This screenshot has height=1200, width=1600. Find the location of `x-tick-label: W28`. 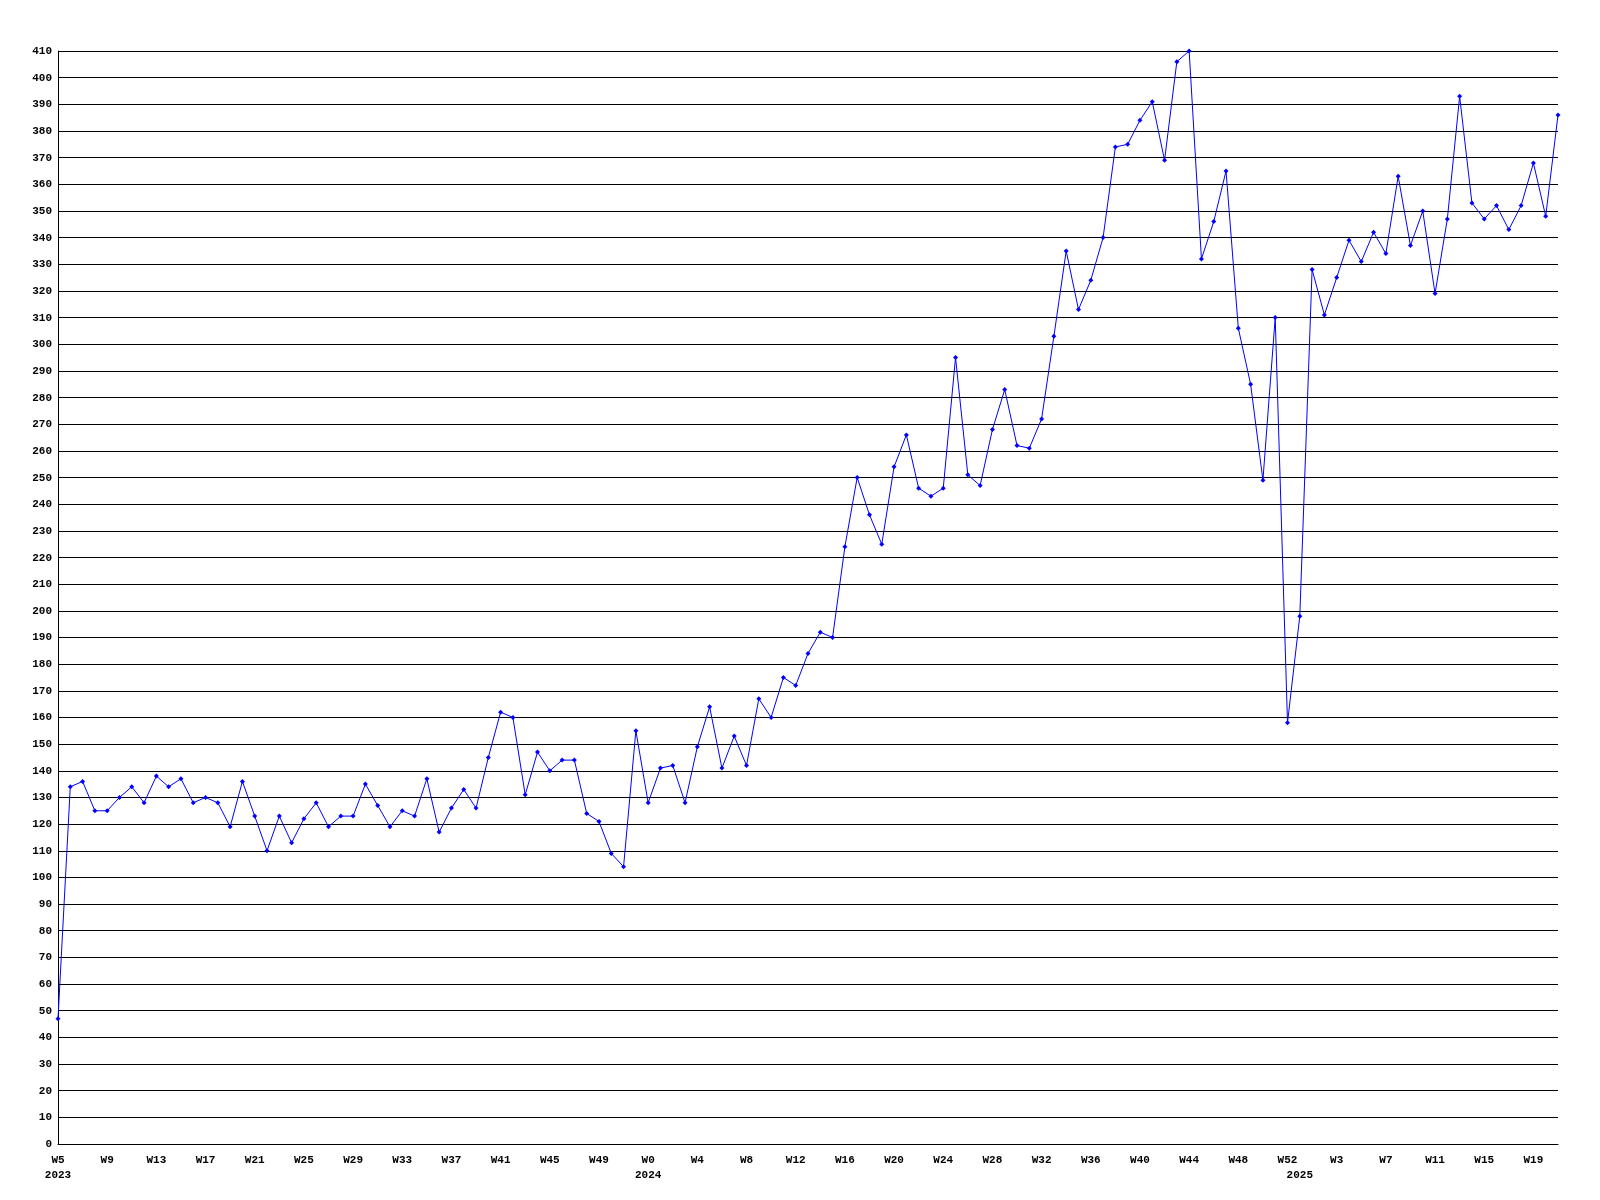

x-tick-label: W28 is located at coordinates (992, 1159).